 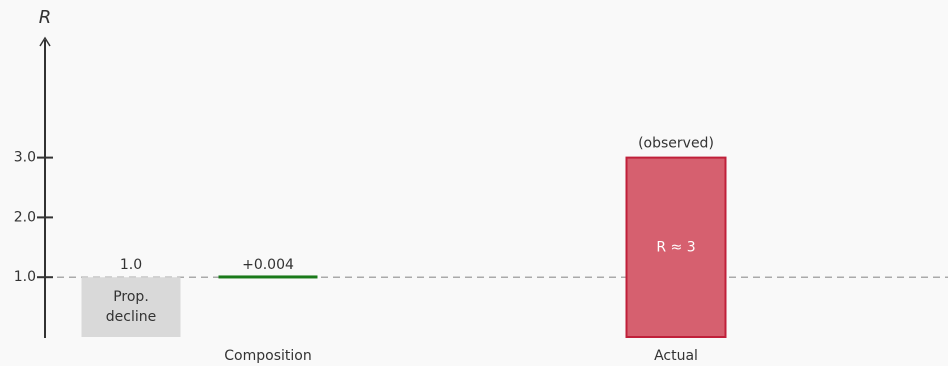 I want to click on y-tick-label: 1.0, so click(x=25, y=277).